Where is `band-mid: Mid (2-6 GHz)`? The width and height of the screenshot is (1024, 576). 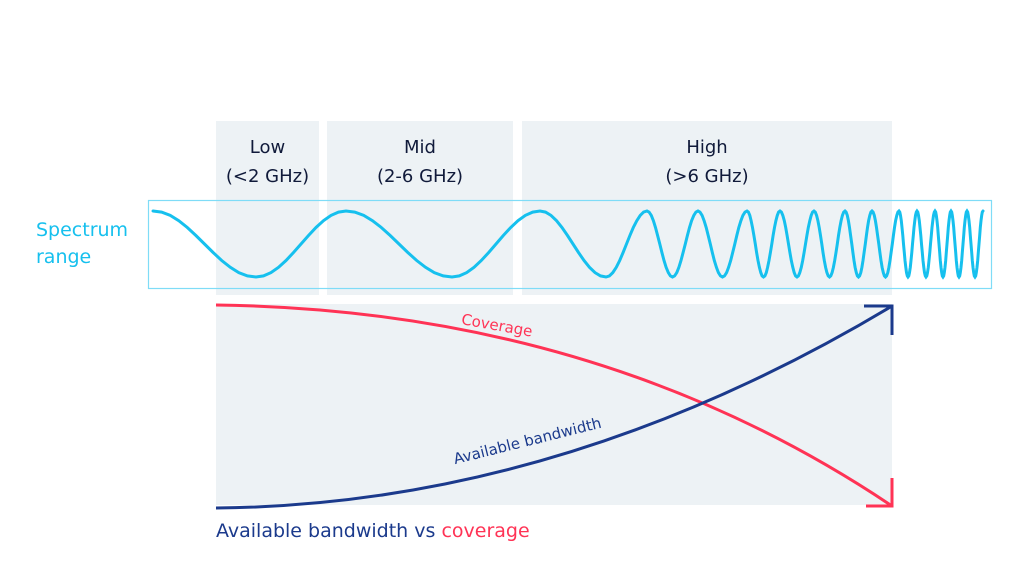
band-mid: Mid (2-6 GHz) is located at coordinates (420, 208).